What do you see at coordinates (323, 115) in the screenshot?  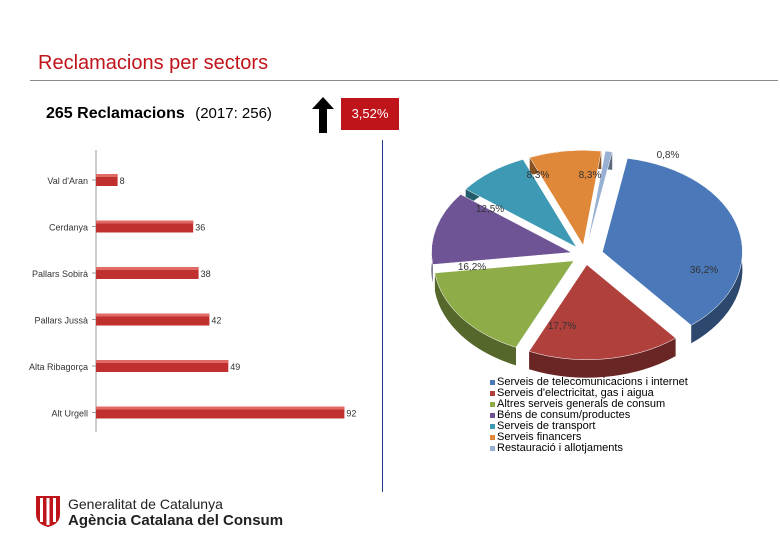 I see `arrow-up-icon` at bounding box center [323, 115].